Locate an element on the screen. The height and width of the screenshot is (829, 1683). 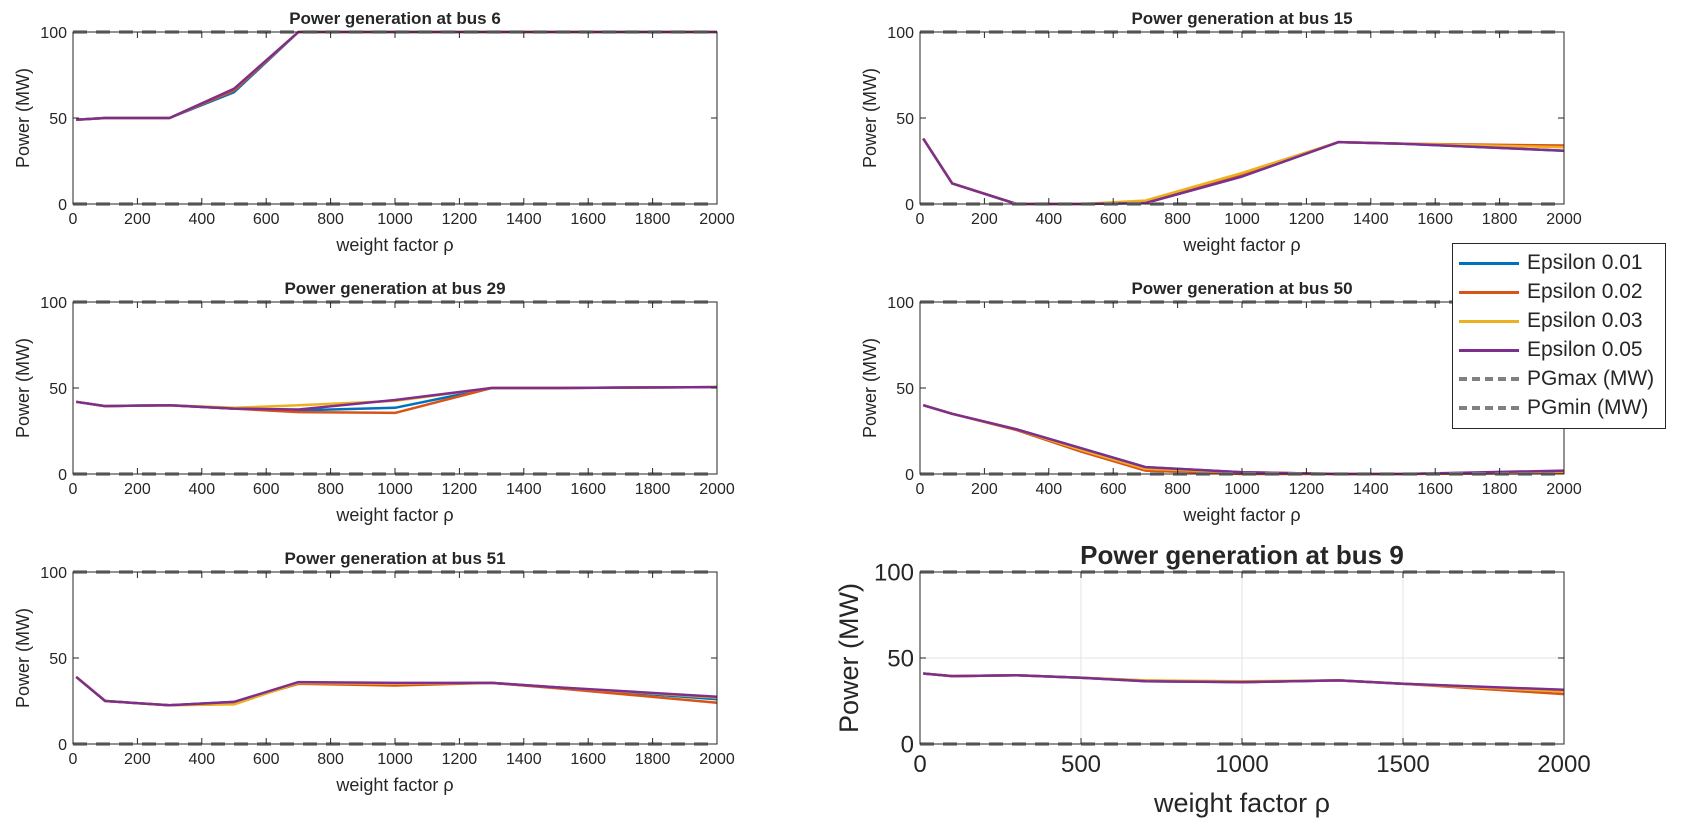
legend-item-pgmin: PGmin (MW) is located at coordinates (1553, 408).